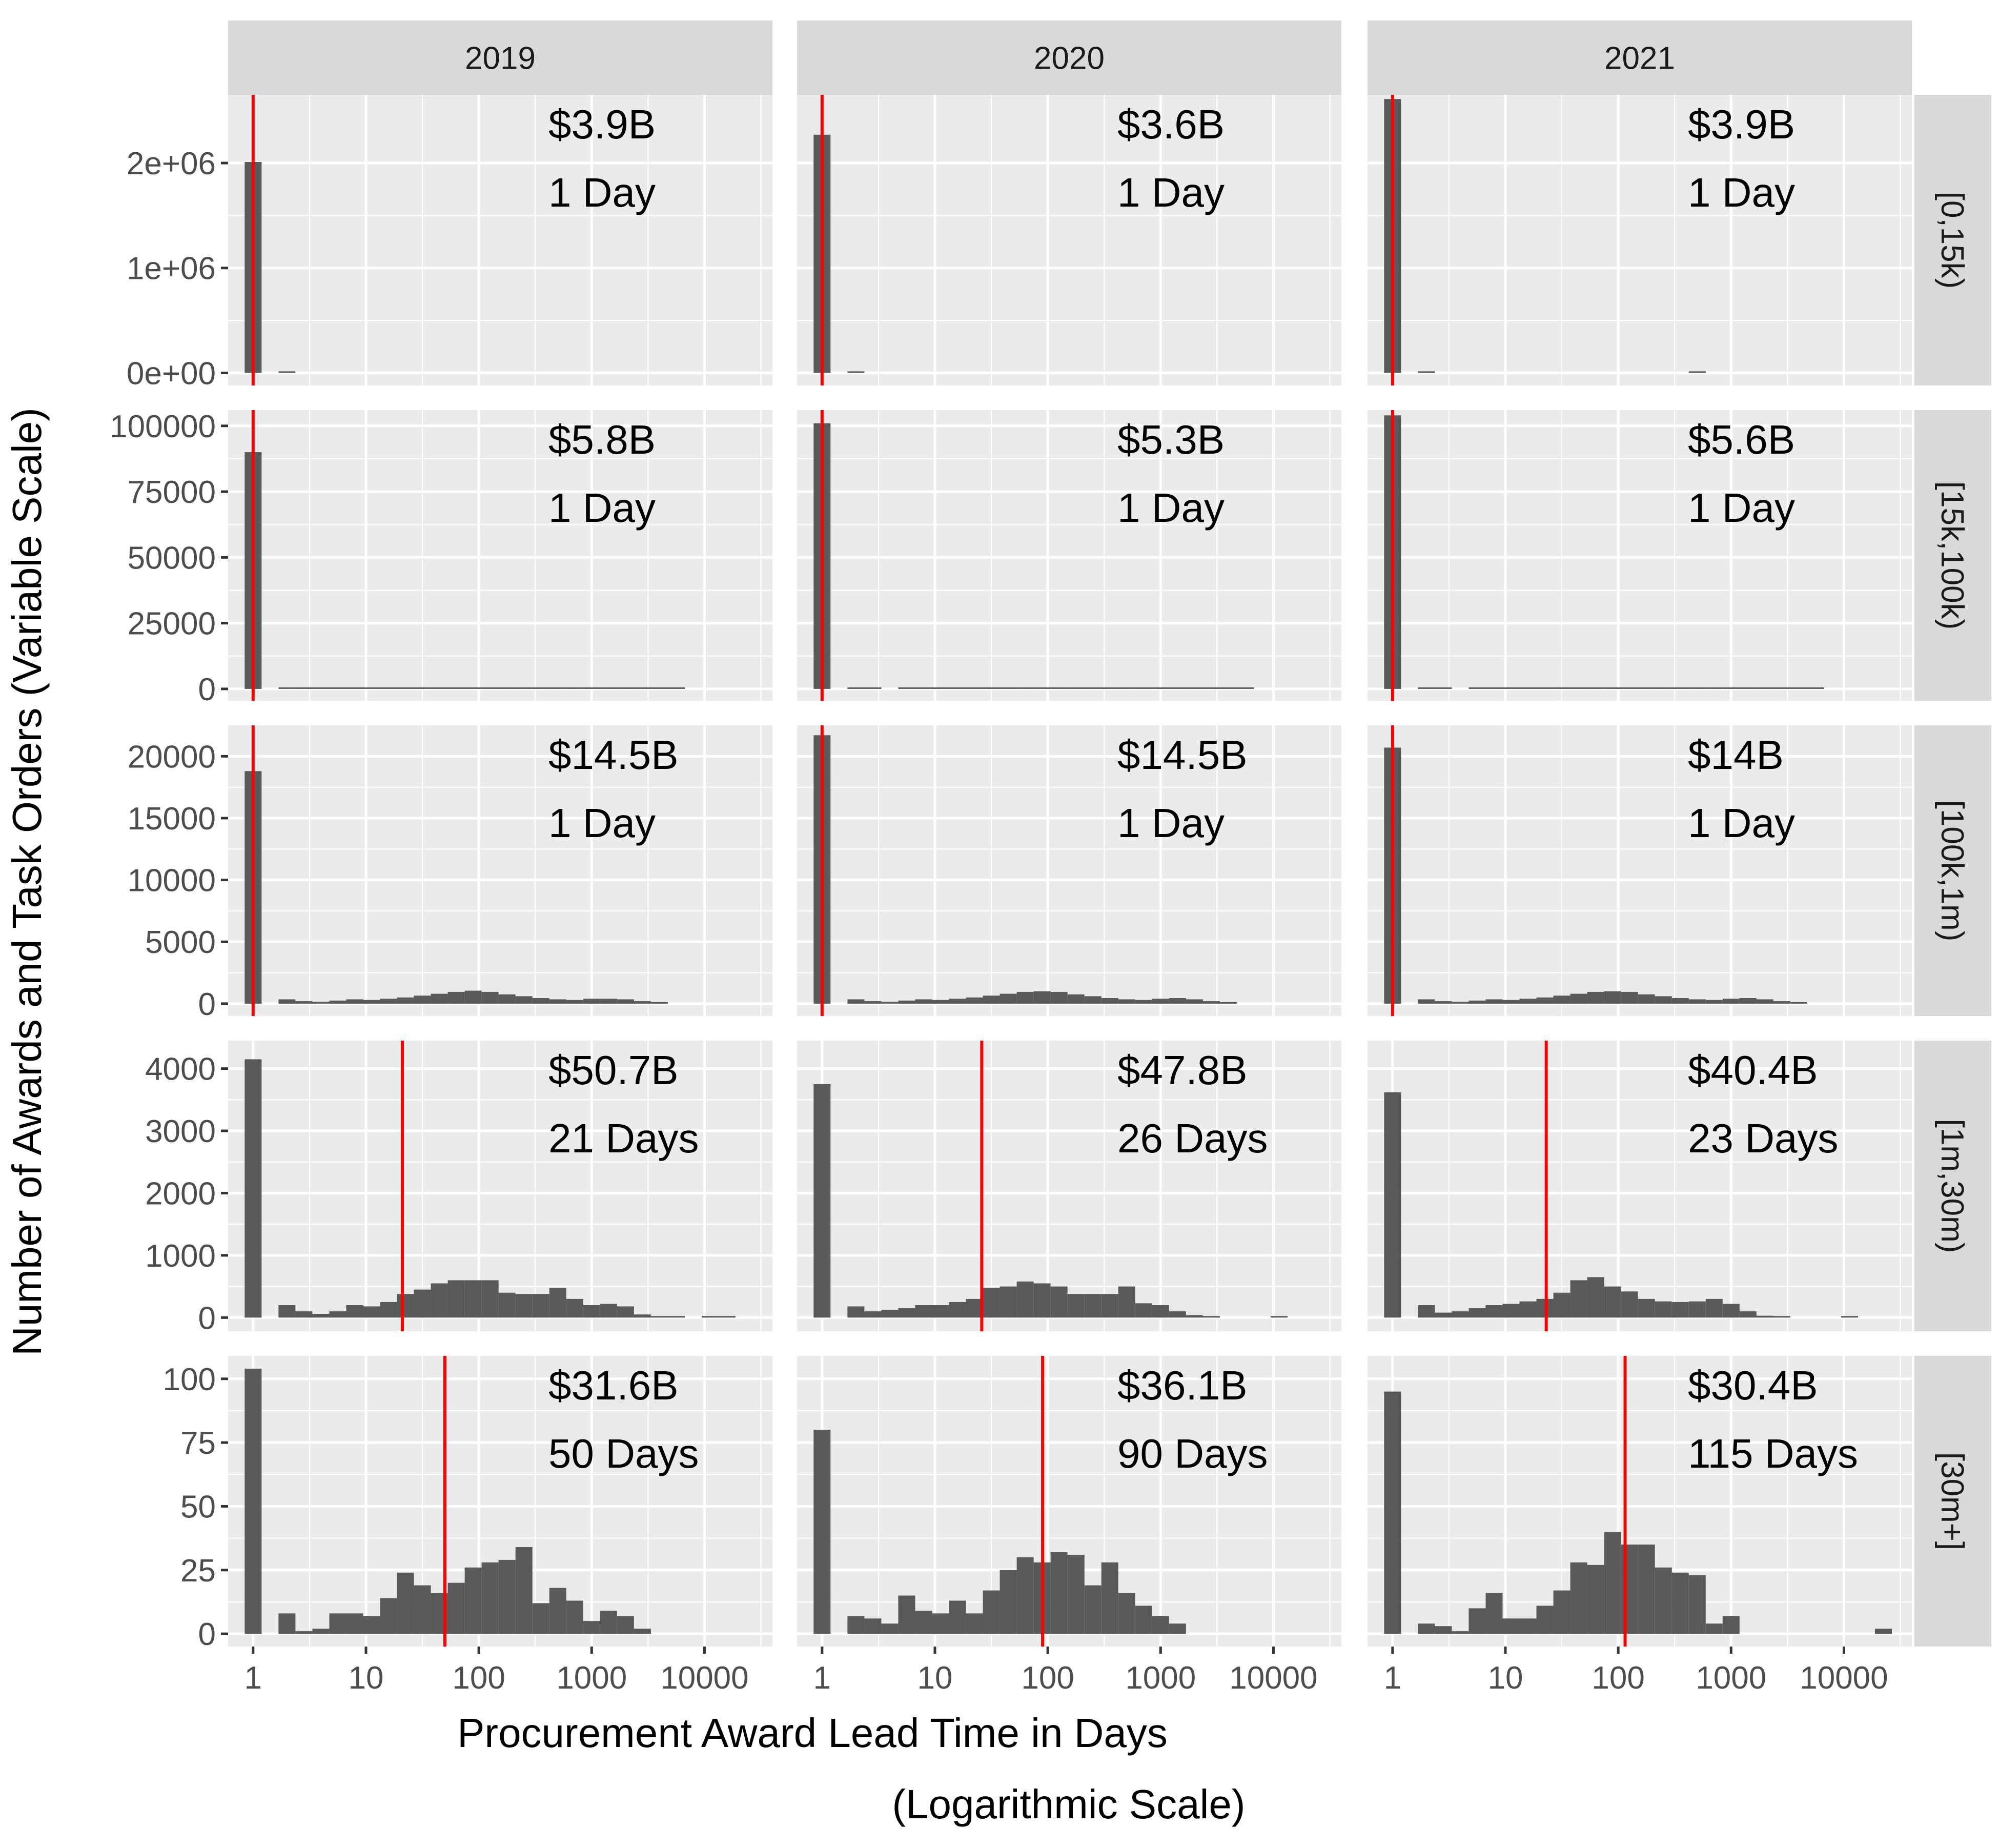 This screenshot has width=1999, height=1848. Describe the element at coordinates (198, 1443) in the screenshot. I see `y-tick-label: 75` at that location.